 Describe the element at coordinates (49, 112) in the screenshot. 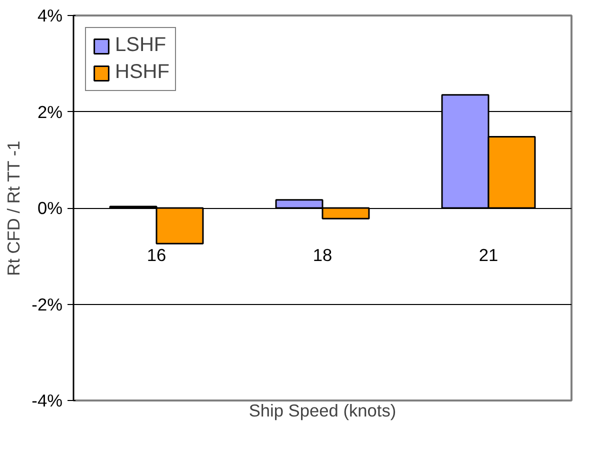

I see `y-tick-label: 2%` at that location.